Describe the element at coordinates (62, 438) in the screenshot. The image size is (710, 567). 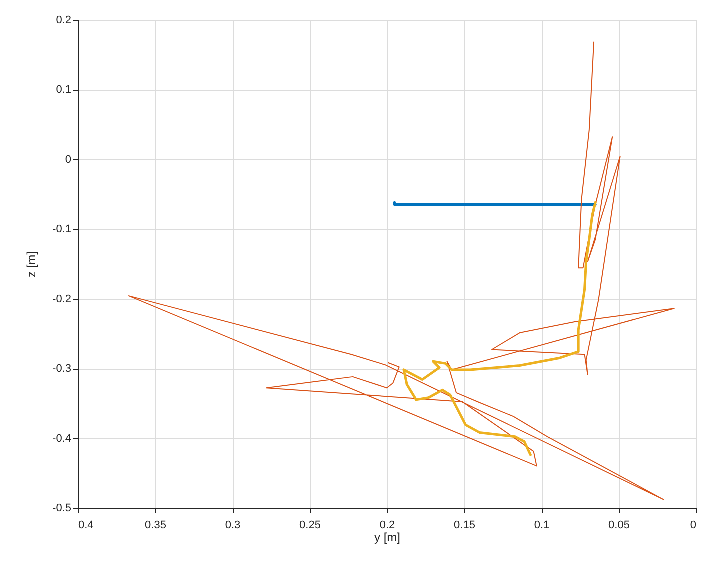
I see `y-tick-label: -0.4` at that location.